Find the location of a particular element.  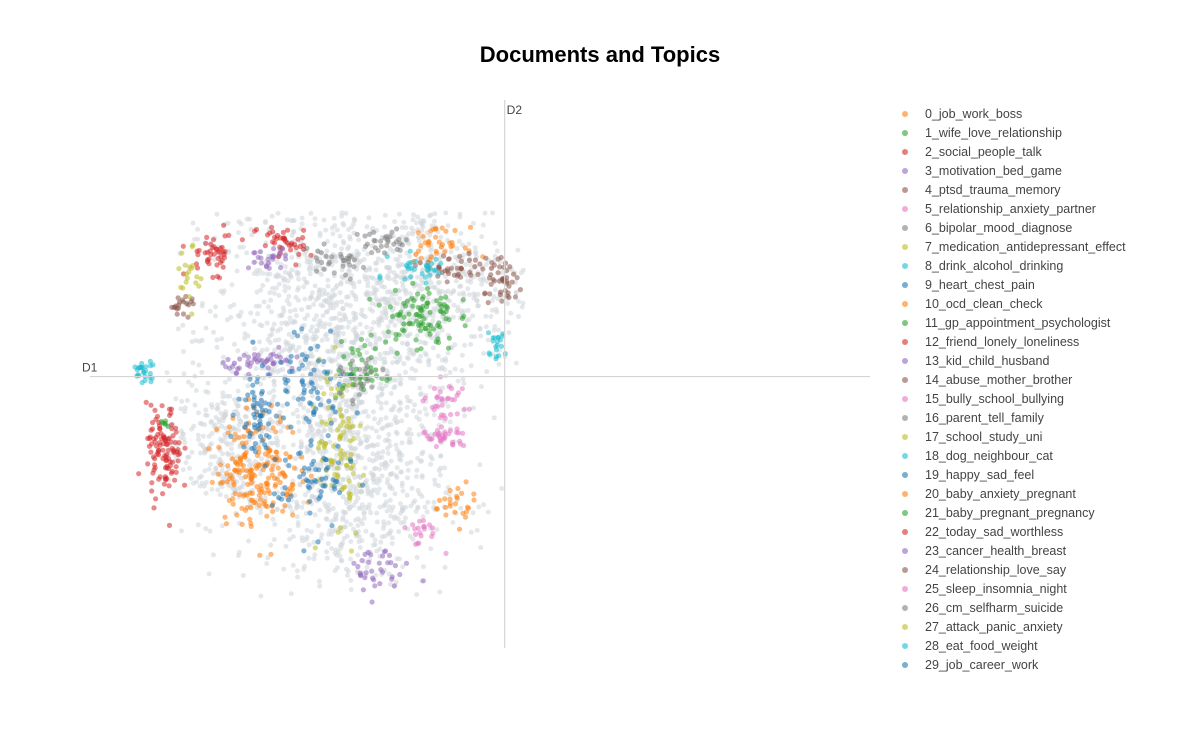

legend-item-27: 27_attack_panic_anxiety is located at coordinates (1011, 626).